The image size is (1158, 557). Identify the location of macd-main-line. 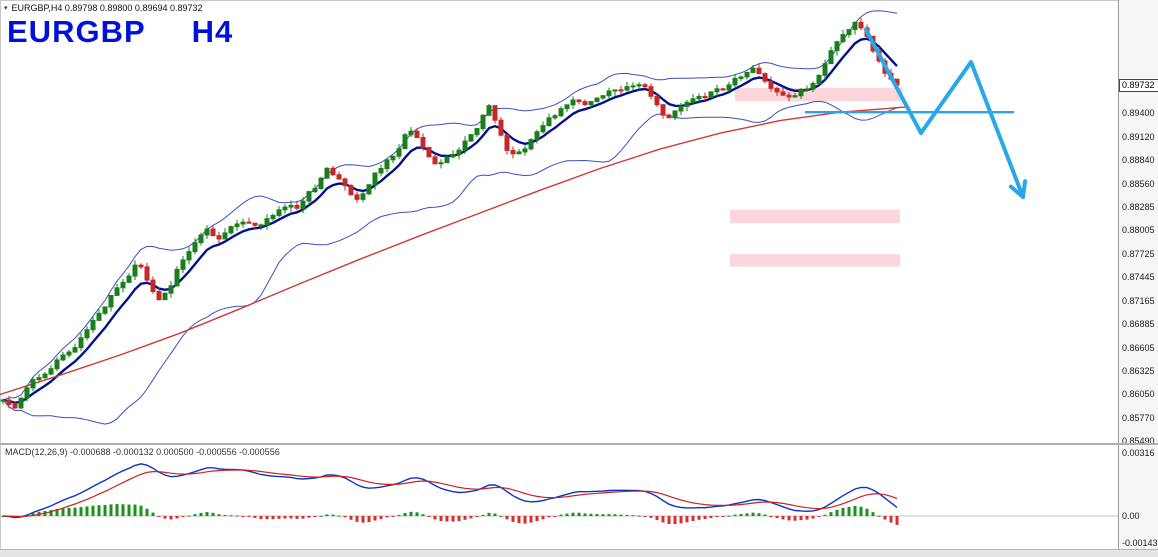
(450, 491).